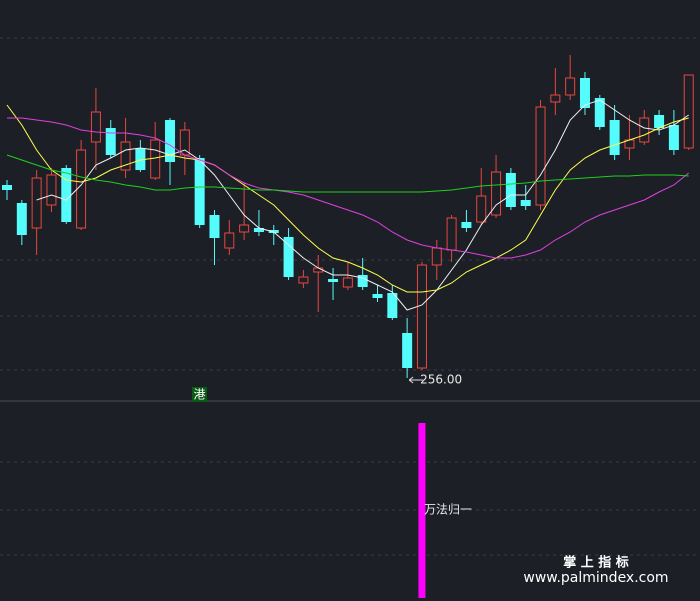 The width and height of the screenshot is (700, 601). What do you see at coordinates (411, 380) in the screenshot?
I see `annotation-arrowhead` at bounding box center [411, 380].